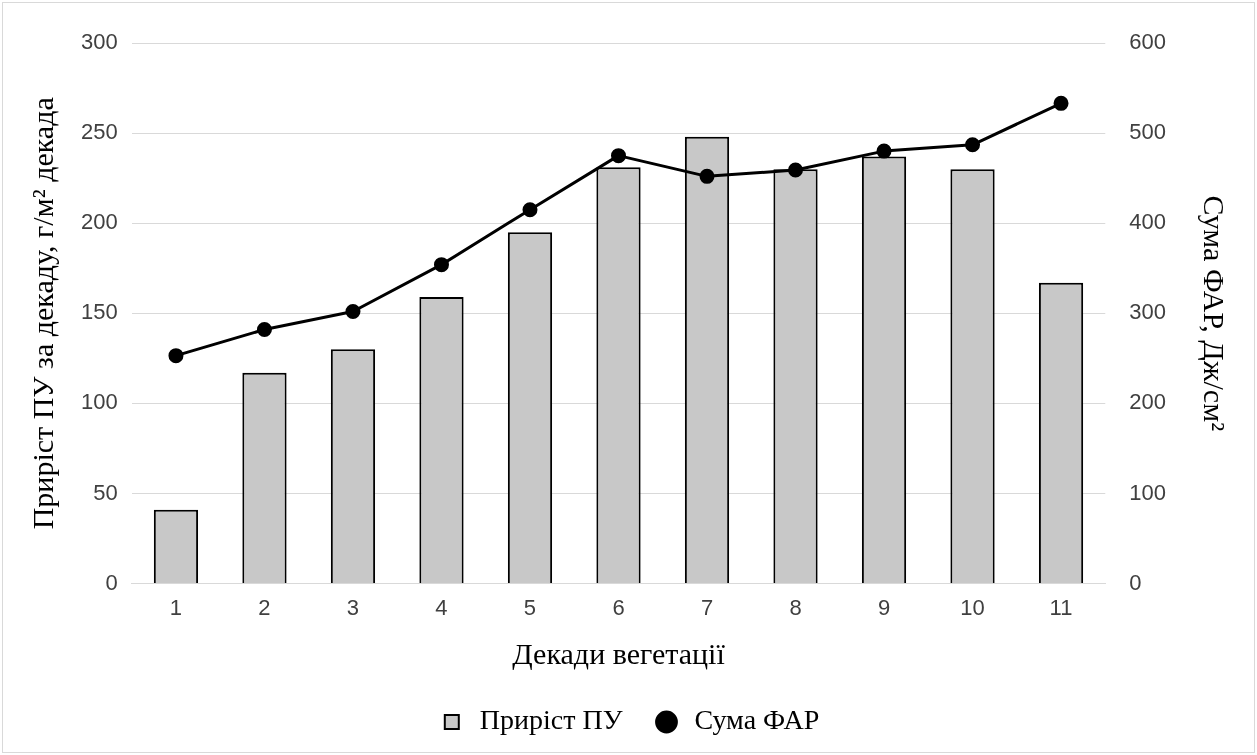  I want to click on x-tick-label: 10, so click(972, 607).